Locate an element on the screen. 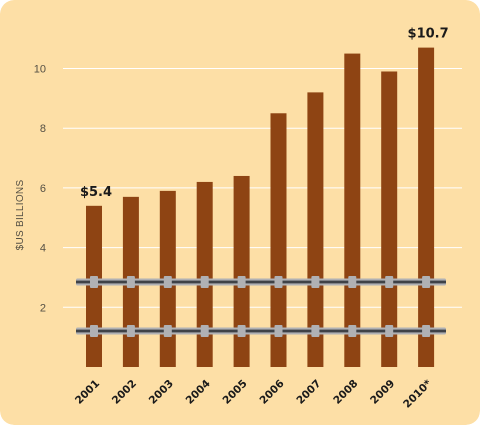  data-label: $5.4 is located at coordinates (96, 192).